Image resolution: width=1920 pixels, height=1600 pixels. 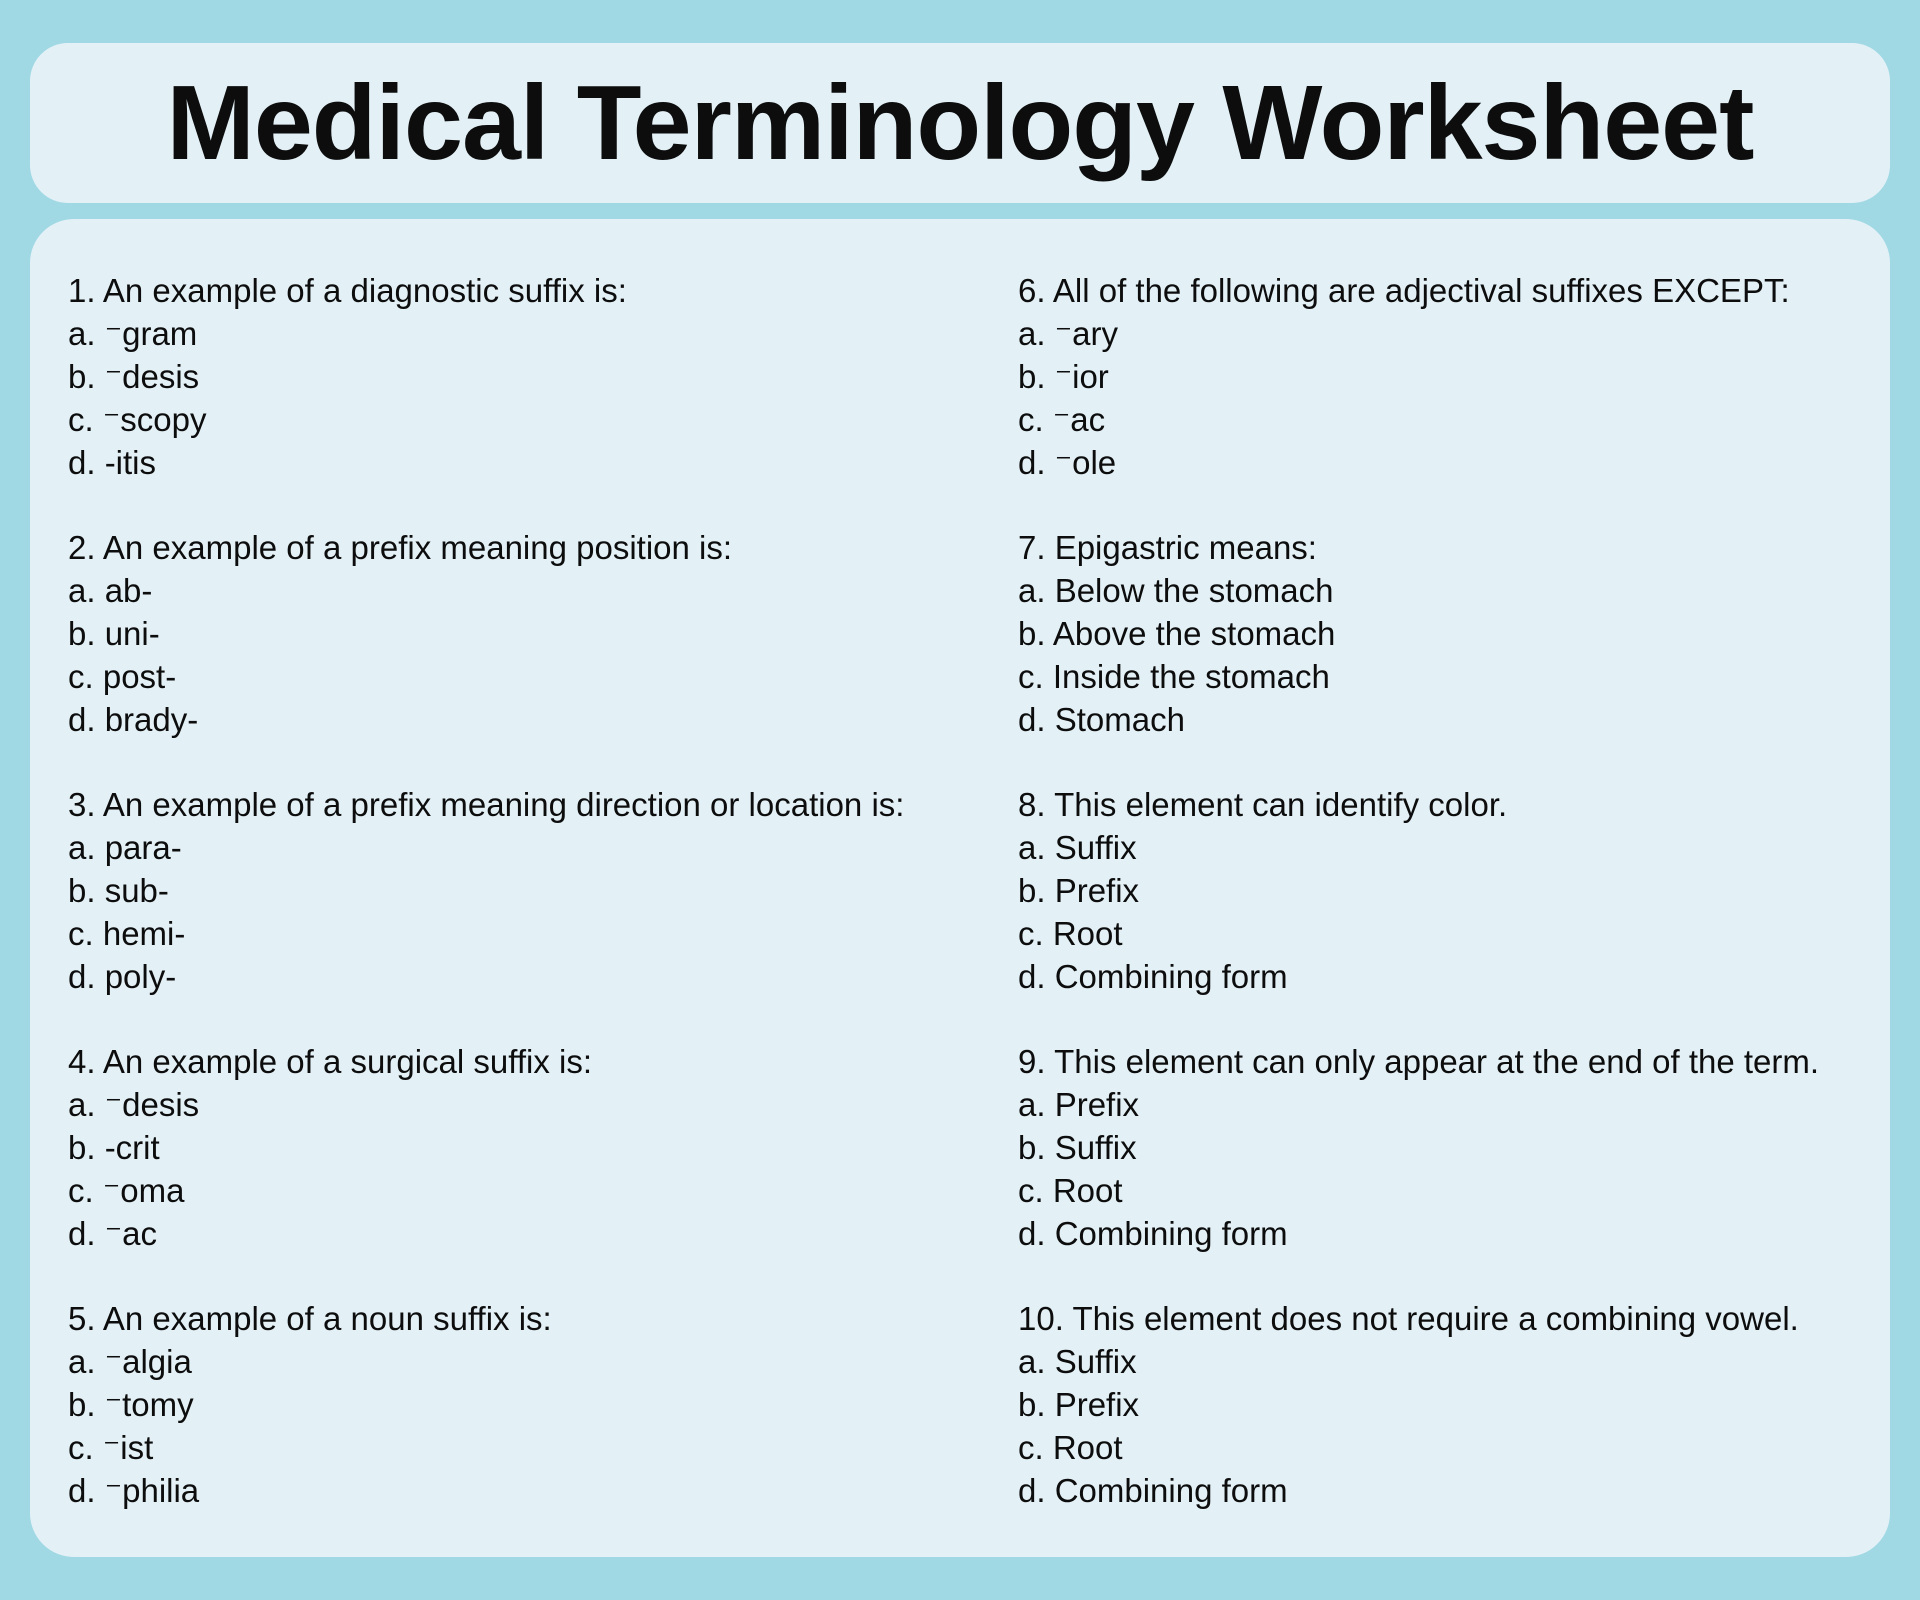 What do you see at coordinates (133, 719) in the screenshot?
I see `question-2-option-d: d. brady-` at bounding box center [133, 719].